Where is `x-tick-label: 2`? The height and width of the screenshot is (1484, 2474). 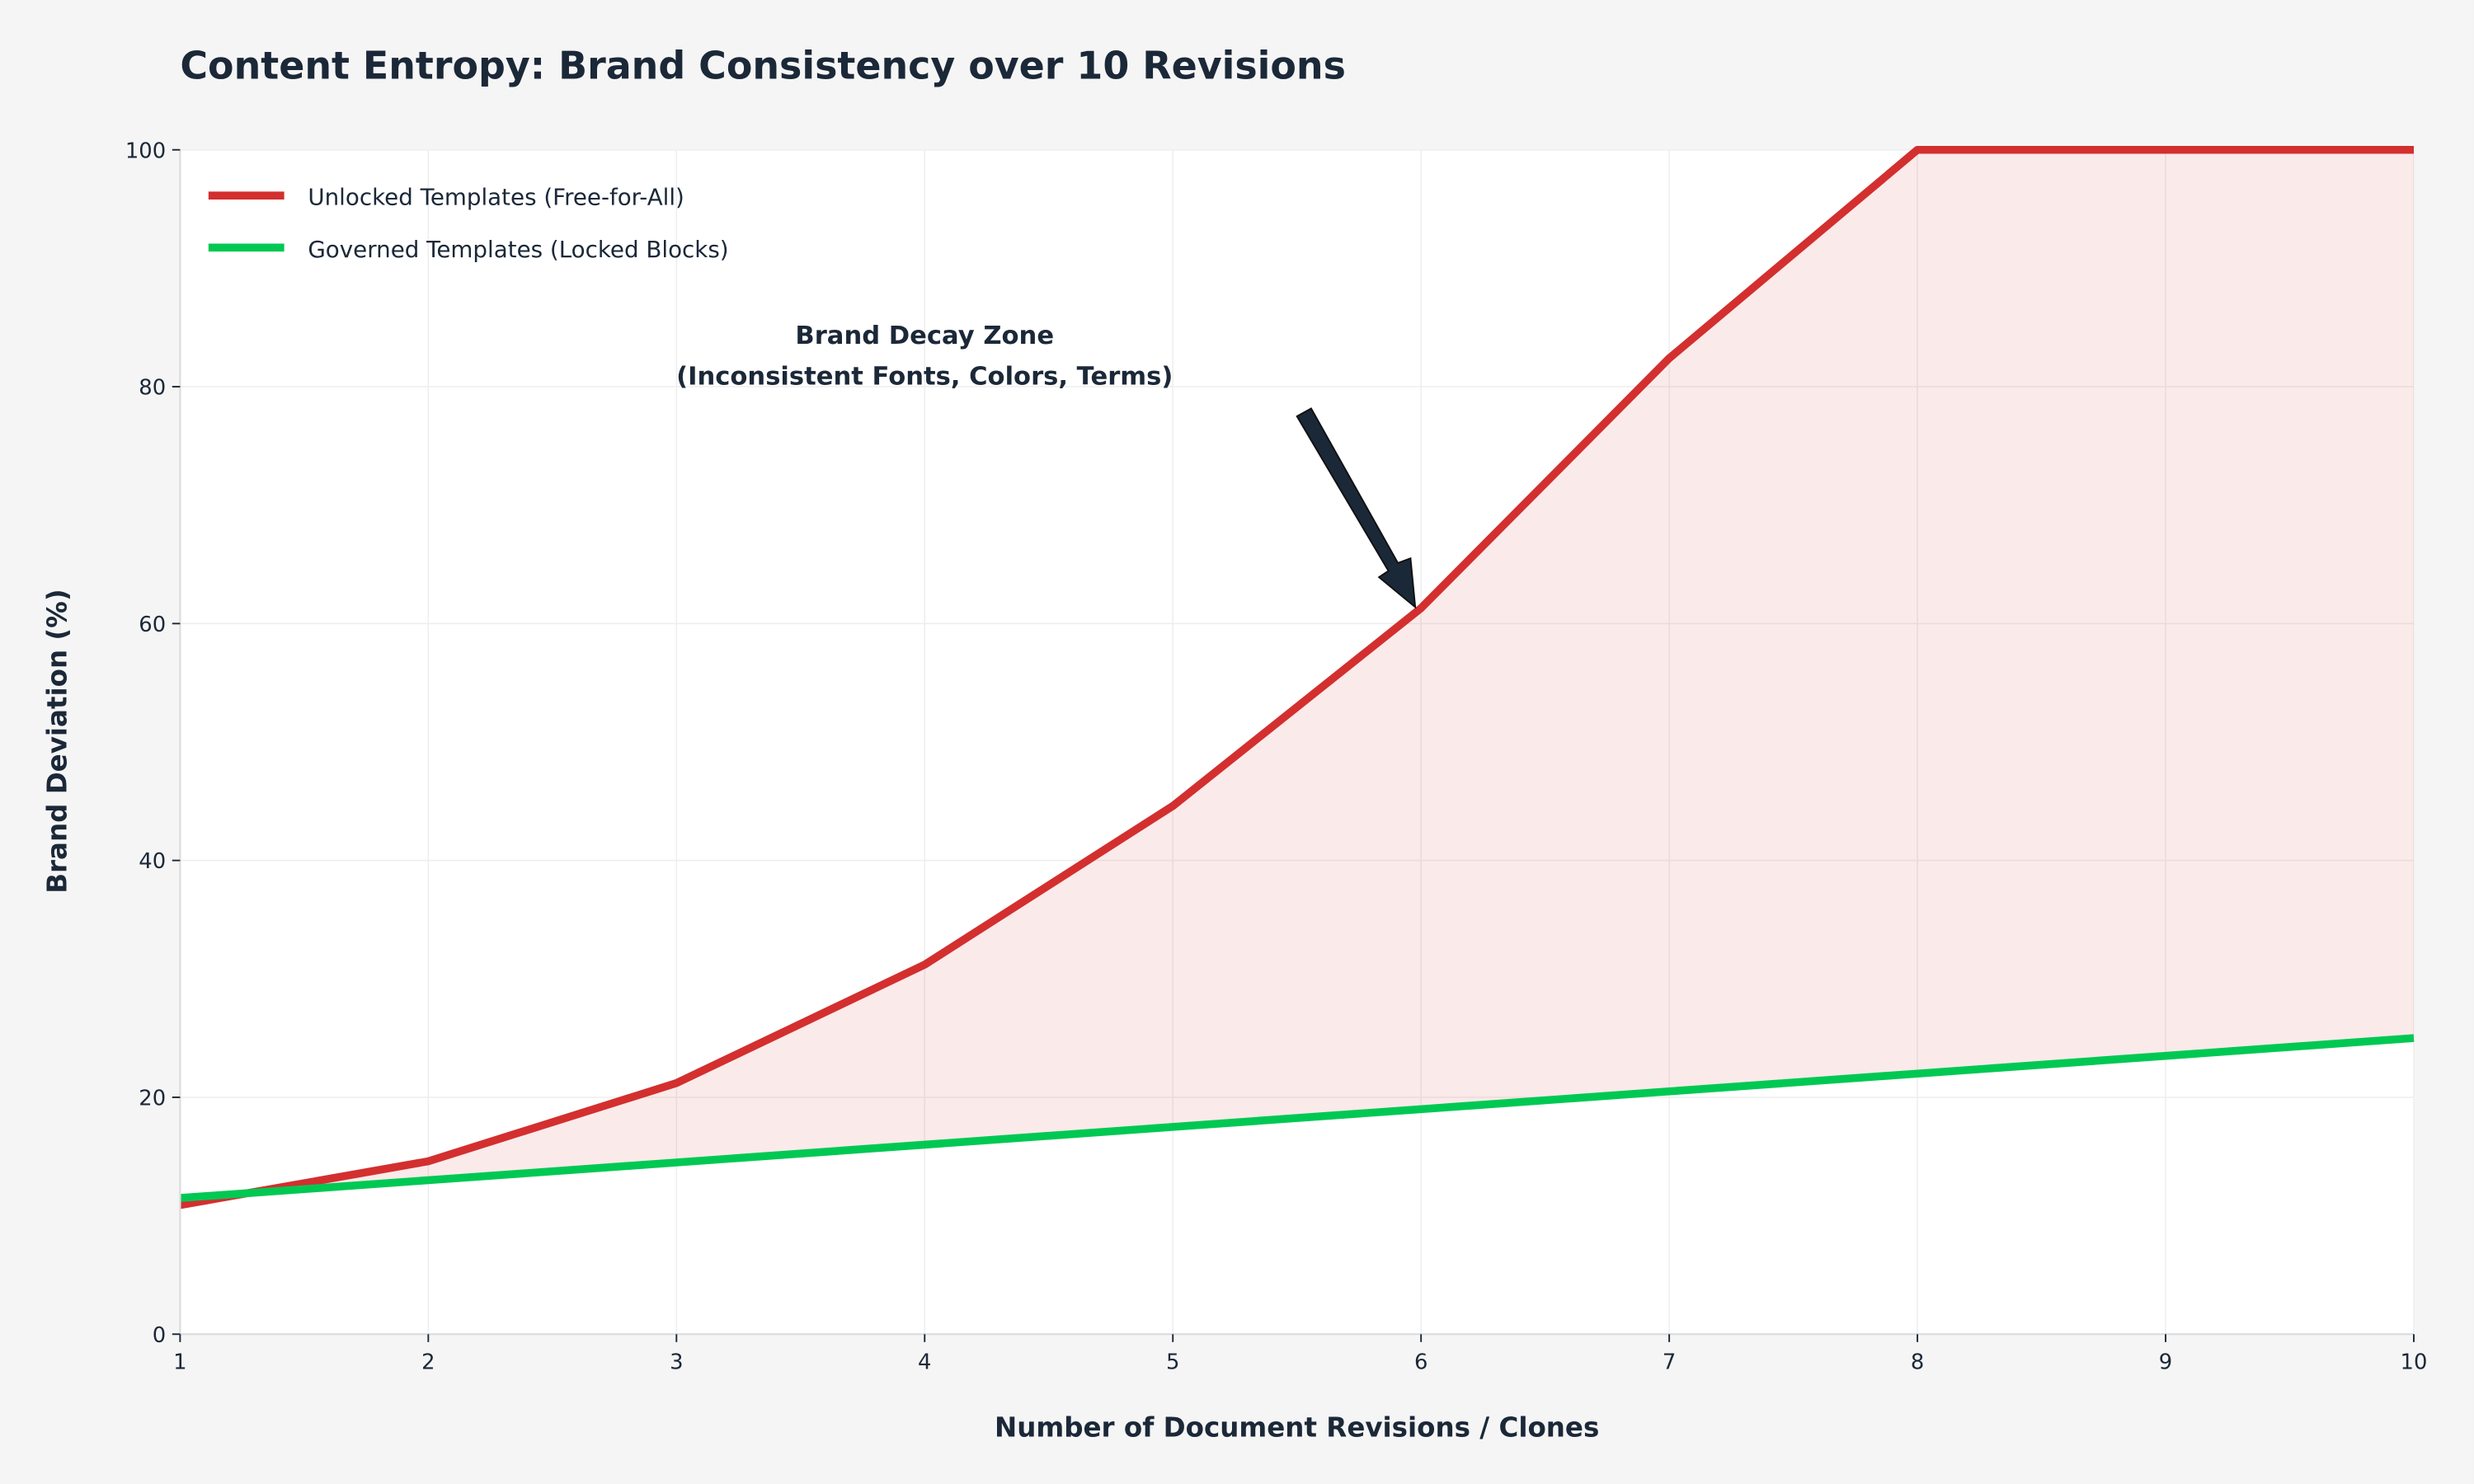
x-tick-label: 2 is located at coordinates (428, 1362).